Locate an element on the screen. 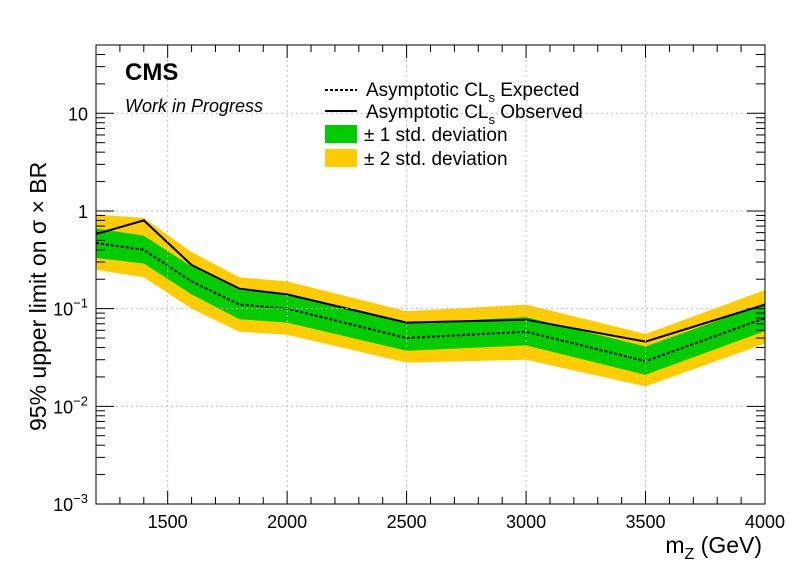 This screenshot has height=572, width=796. y-tick-label: 10⁻¹ is located at coordinates (70, 308).